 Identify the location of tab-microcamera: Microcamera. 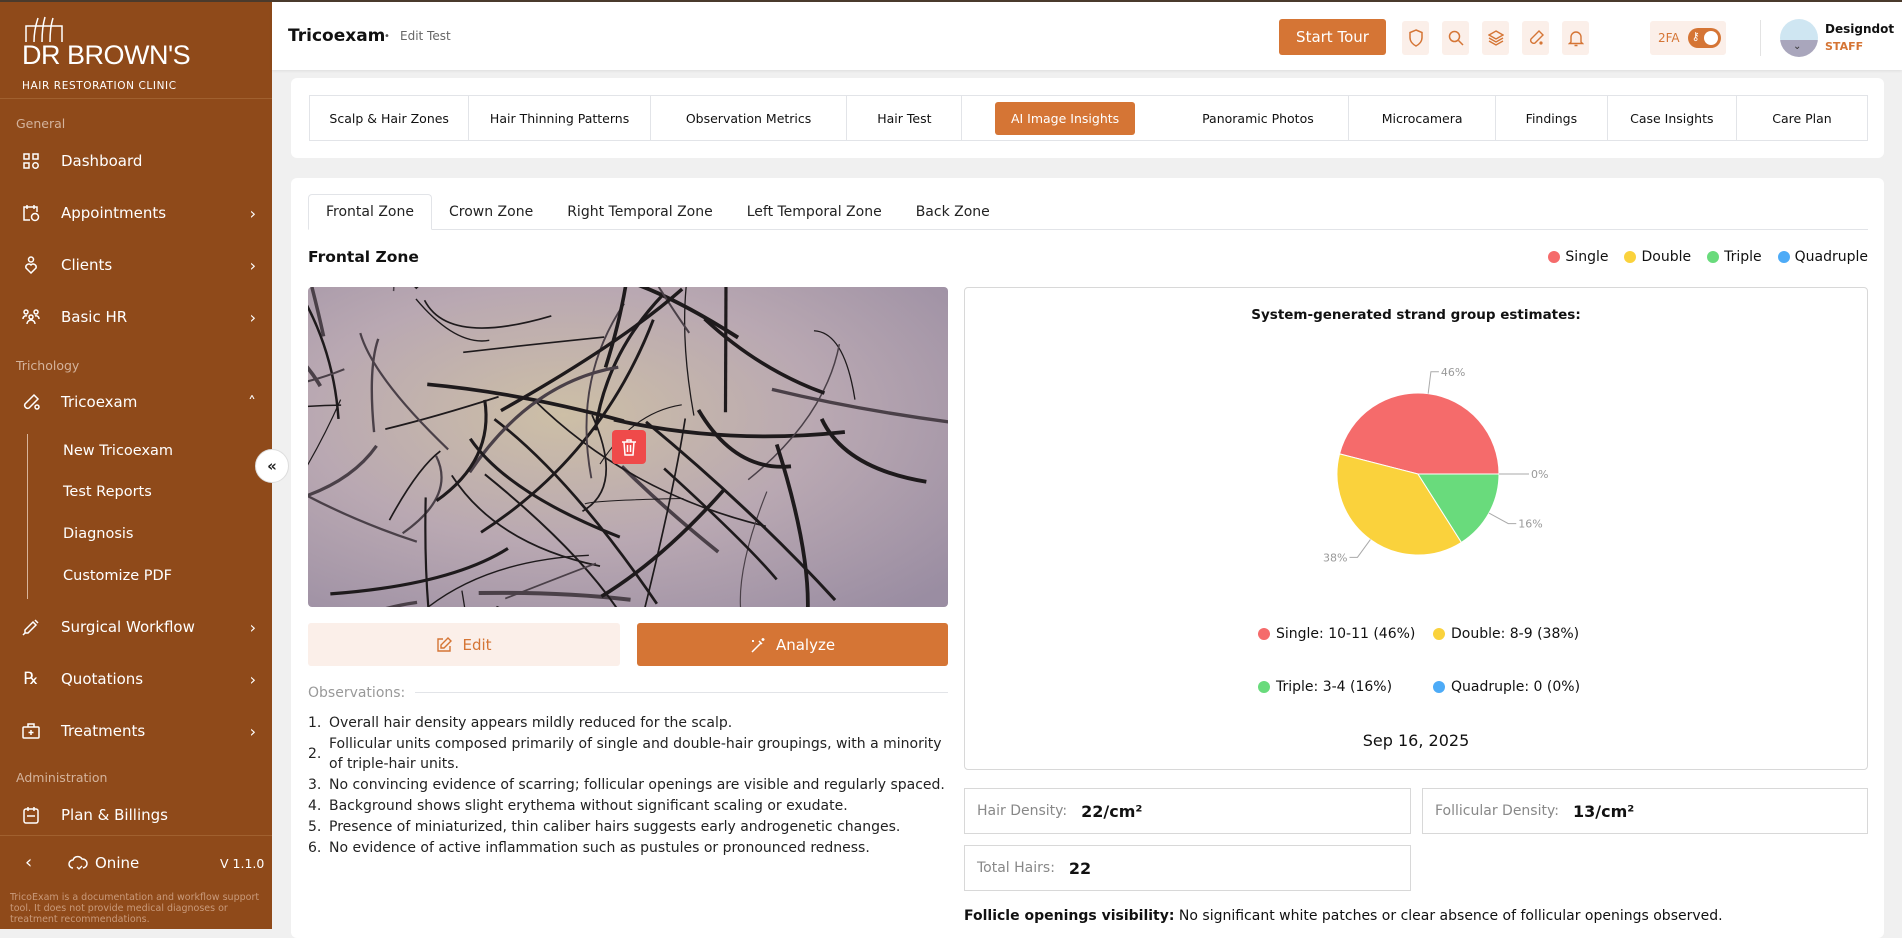
(1422, 118).